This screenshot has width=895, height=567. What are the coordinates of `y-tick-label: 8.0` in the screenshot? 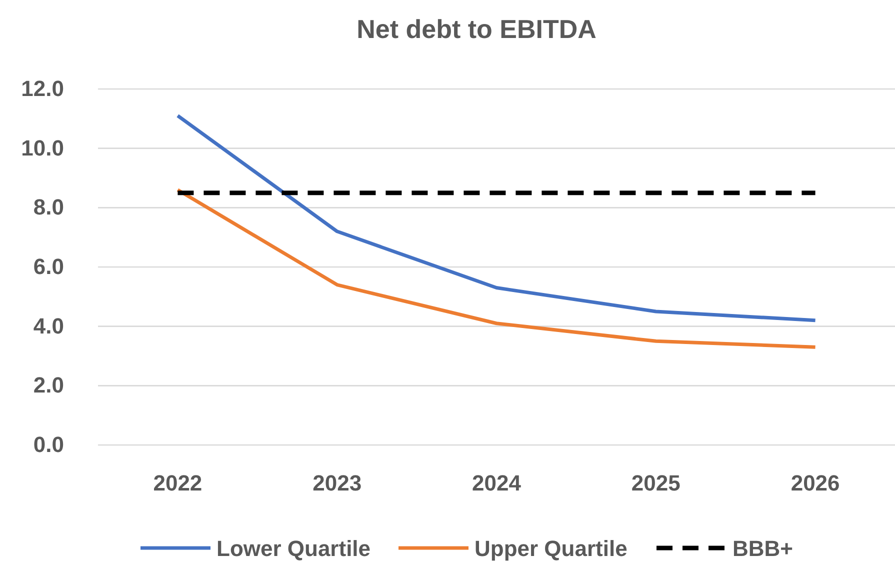 It's located at (48, 207).